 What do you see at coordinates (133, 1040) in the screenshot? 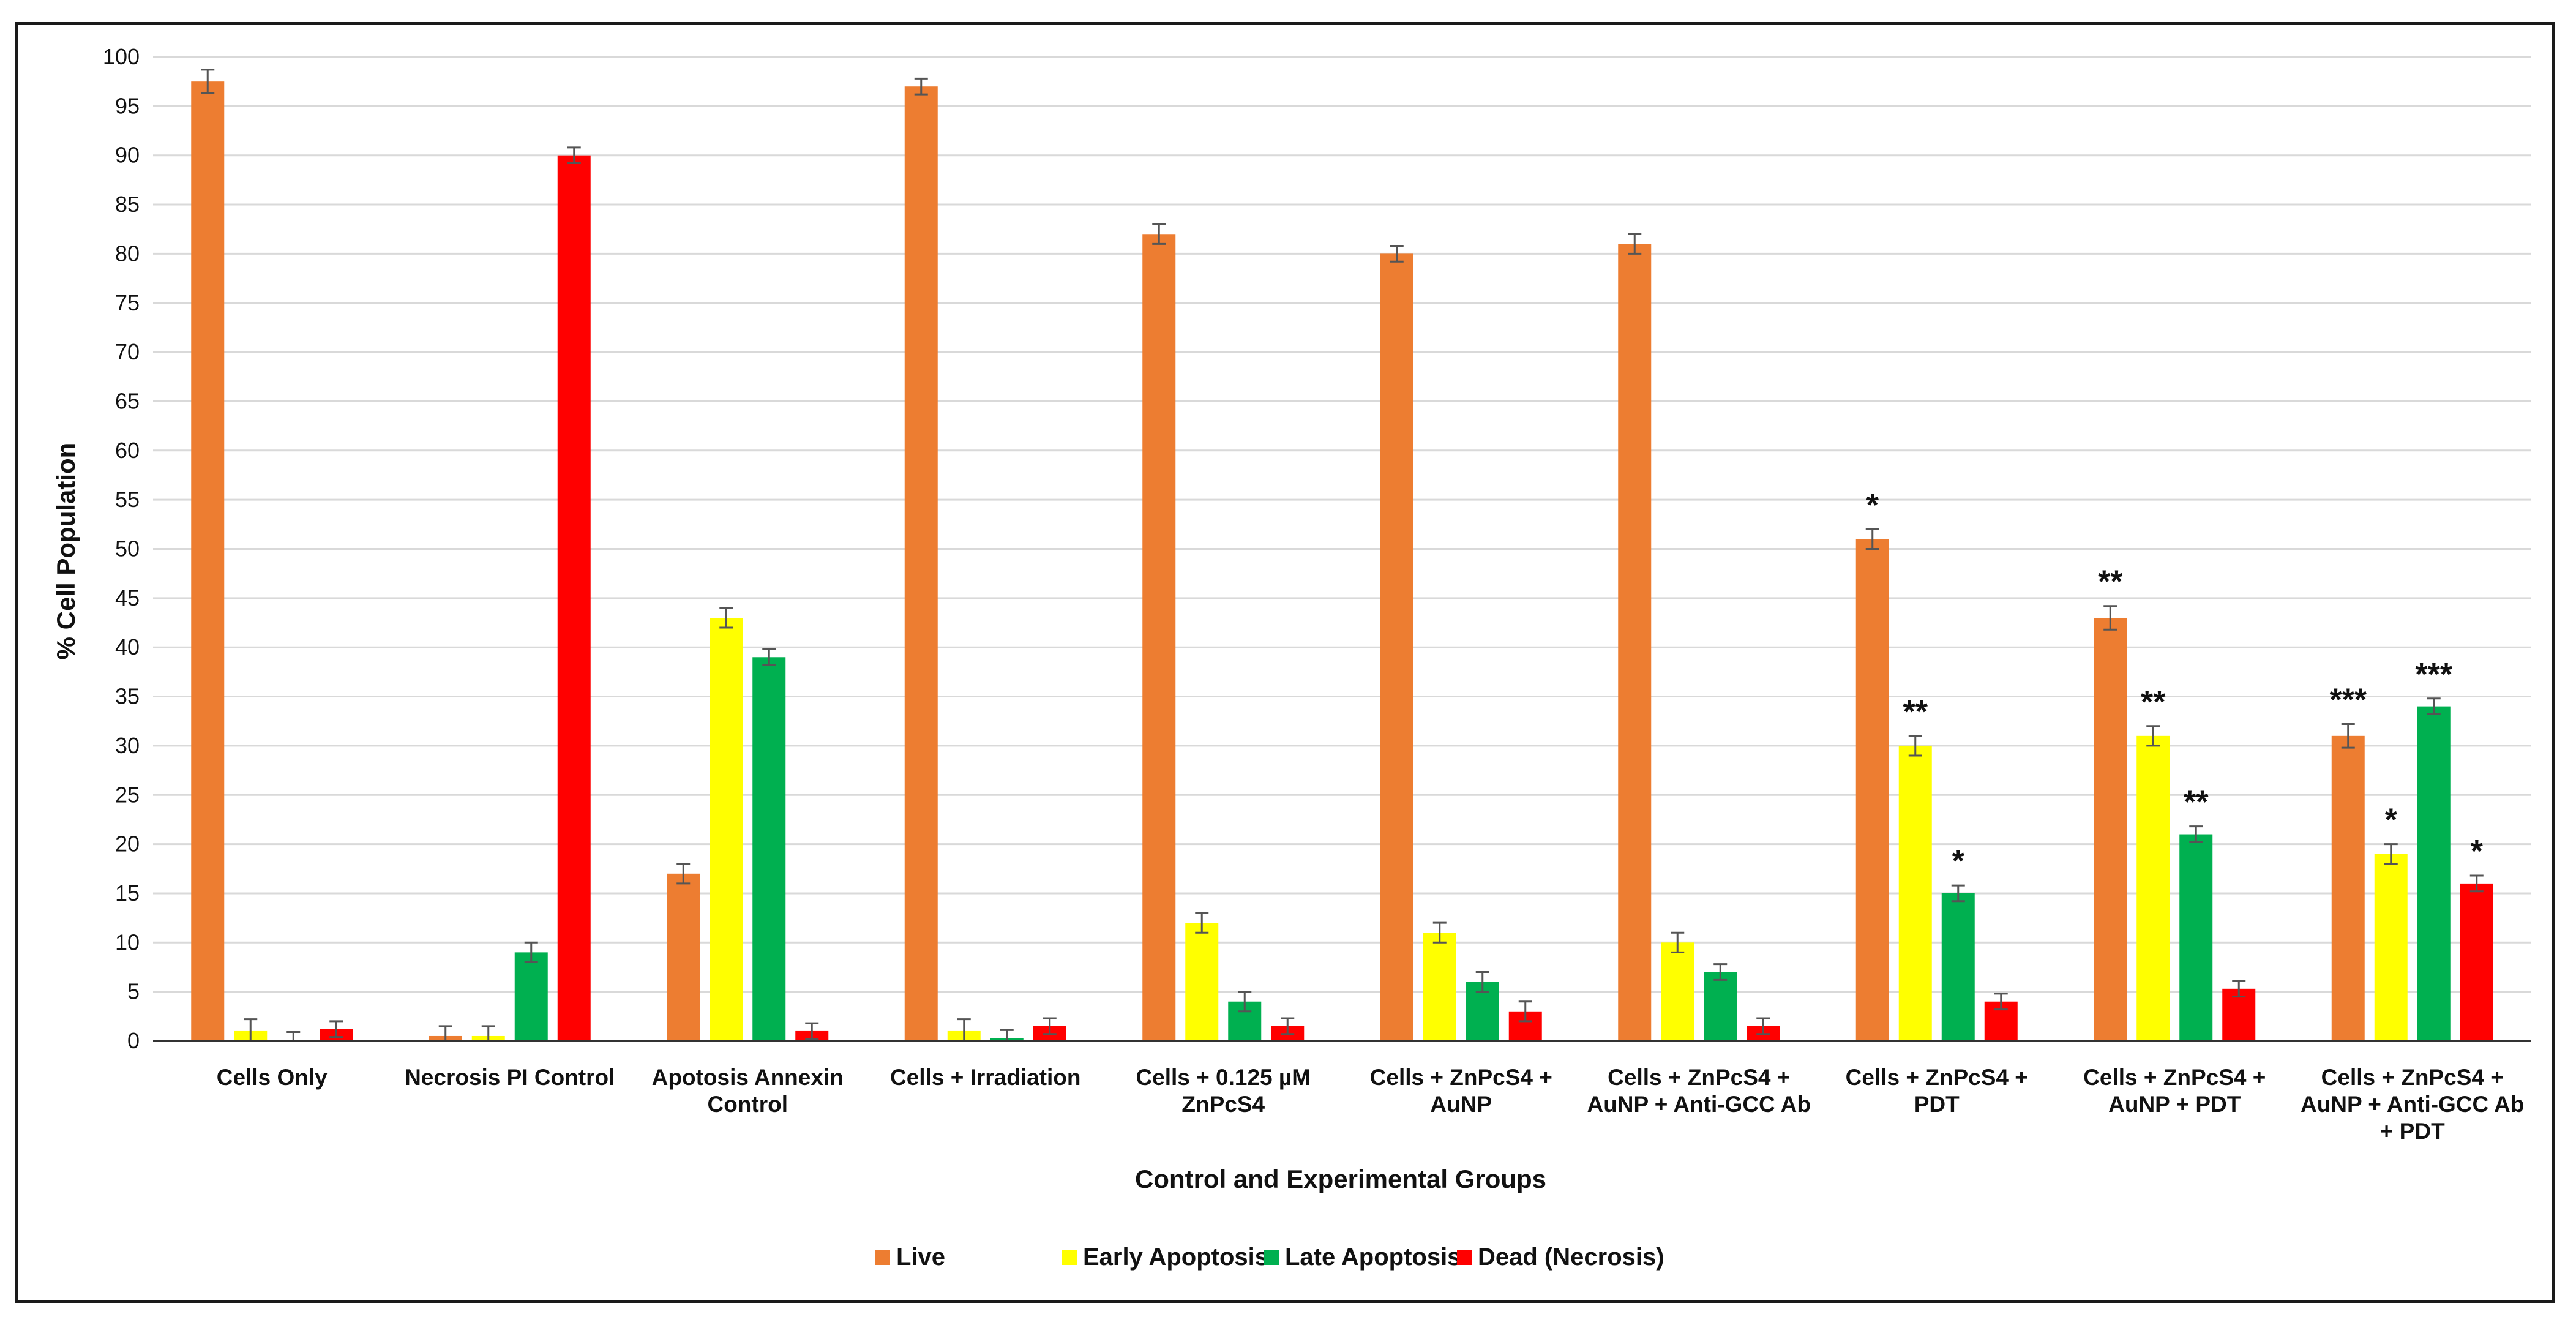
I see `y-tick-label: 0` at bounding box center [133, 1040].